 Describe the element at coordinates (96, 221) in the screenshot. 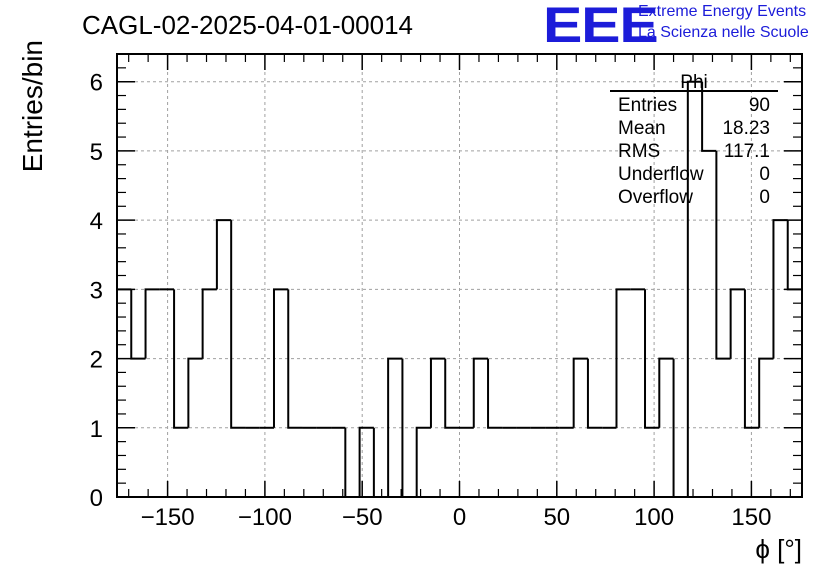

I see `y-tick-label: 4` at that location.